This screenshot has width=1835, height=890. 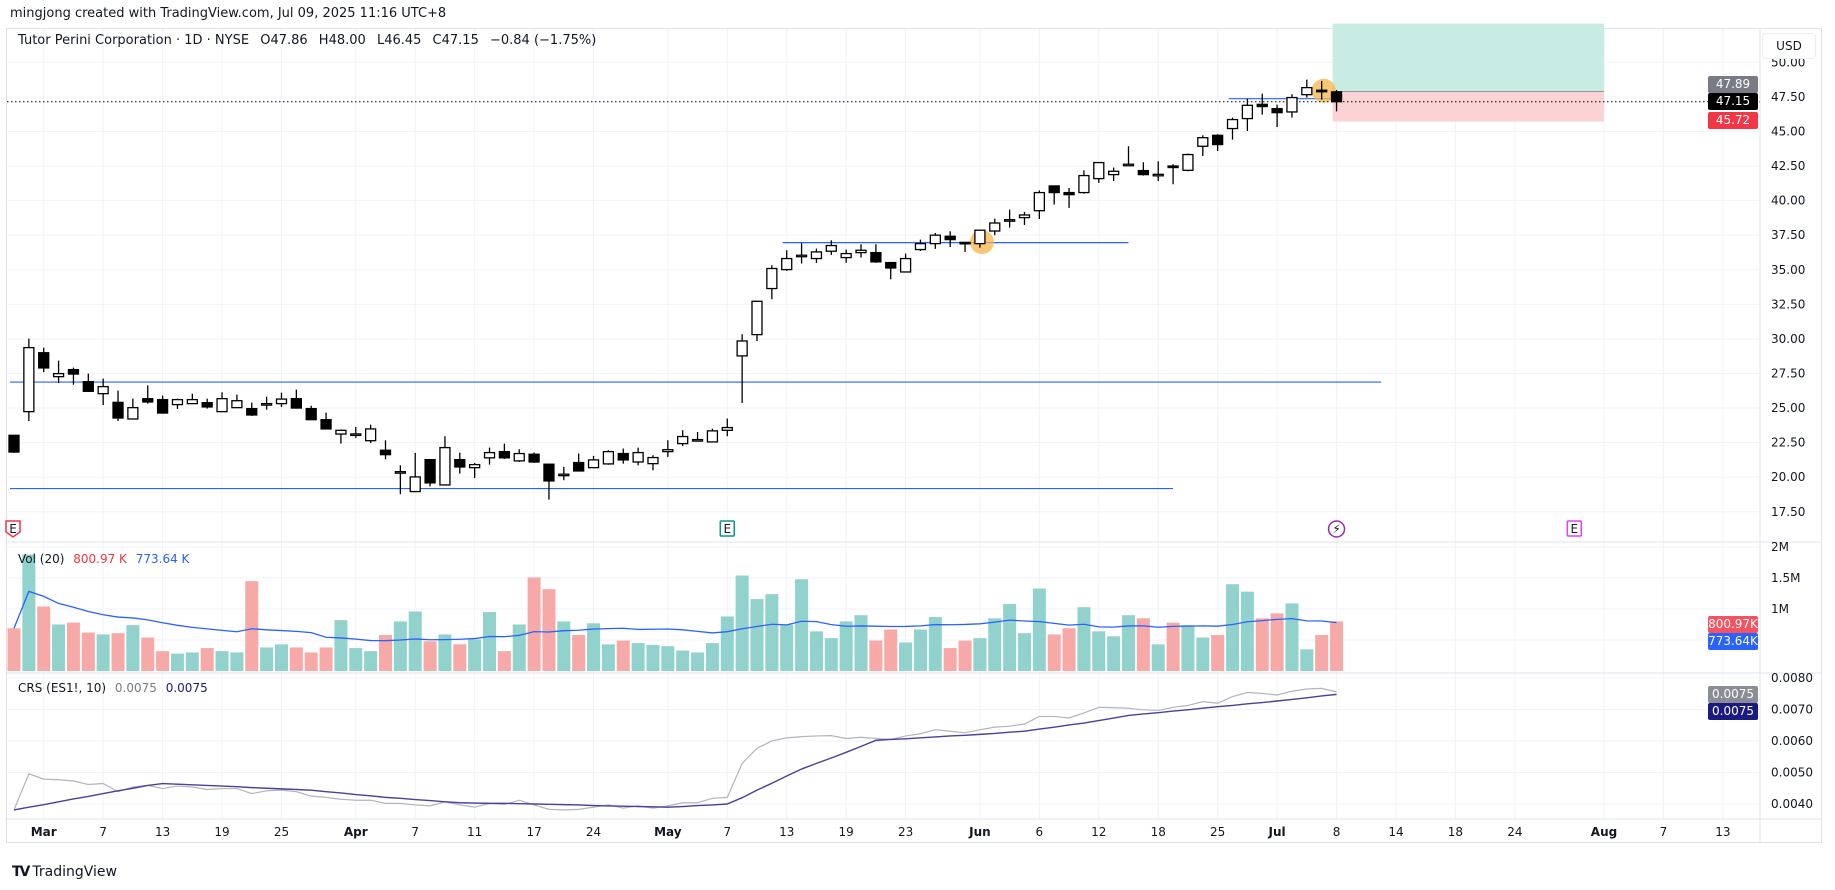 I want to click on symbol-title: Tutor Perini Corporation · 1D · NYSE, so click(x=134, y=40).